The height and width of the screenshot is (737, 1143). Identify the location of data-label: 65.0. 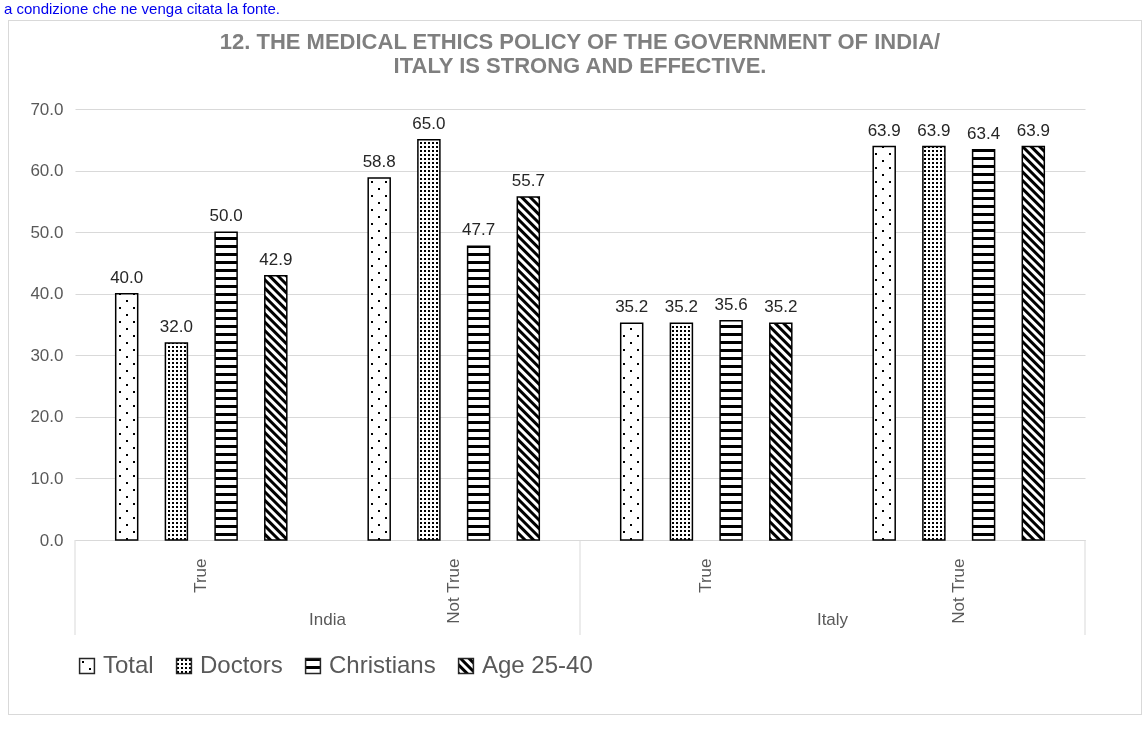
(429, 123).